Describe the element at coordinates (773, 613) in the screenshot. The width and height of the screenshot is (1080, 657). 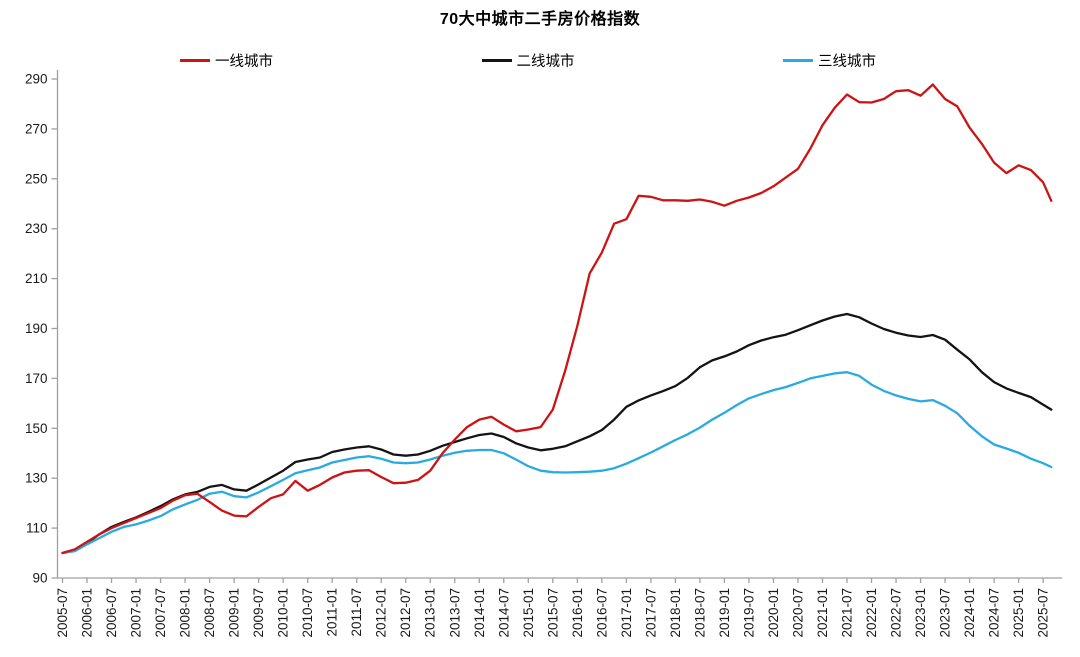
I see `x-axis-label: 2020-01` at that location.